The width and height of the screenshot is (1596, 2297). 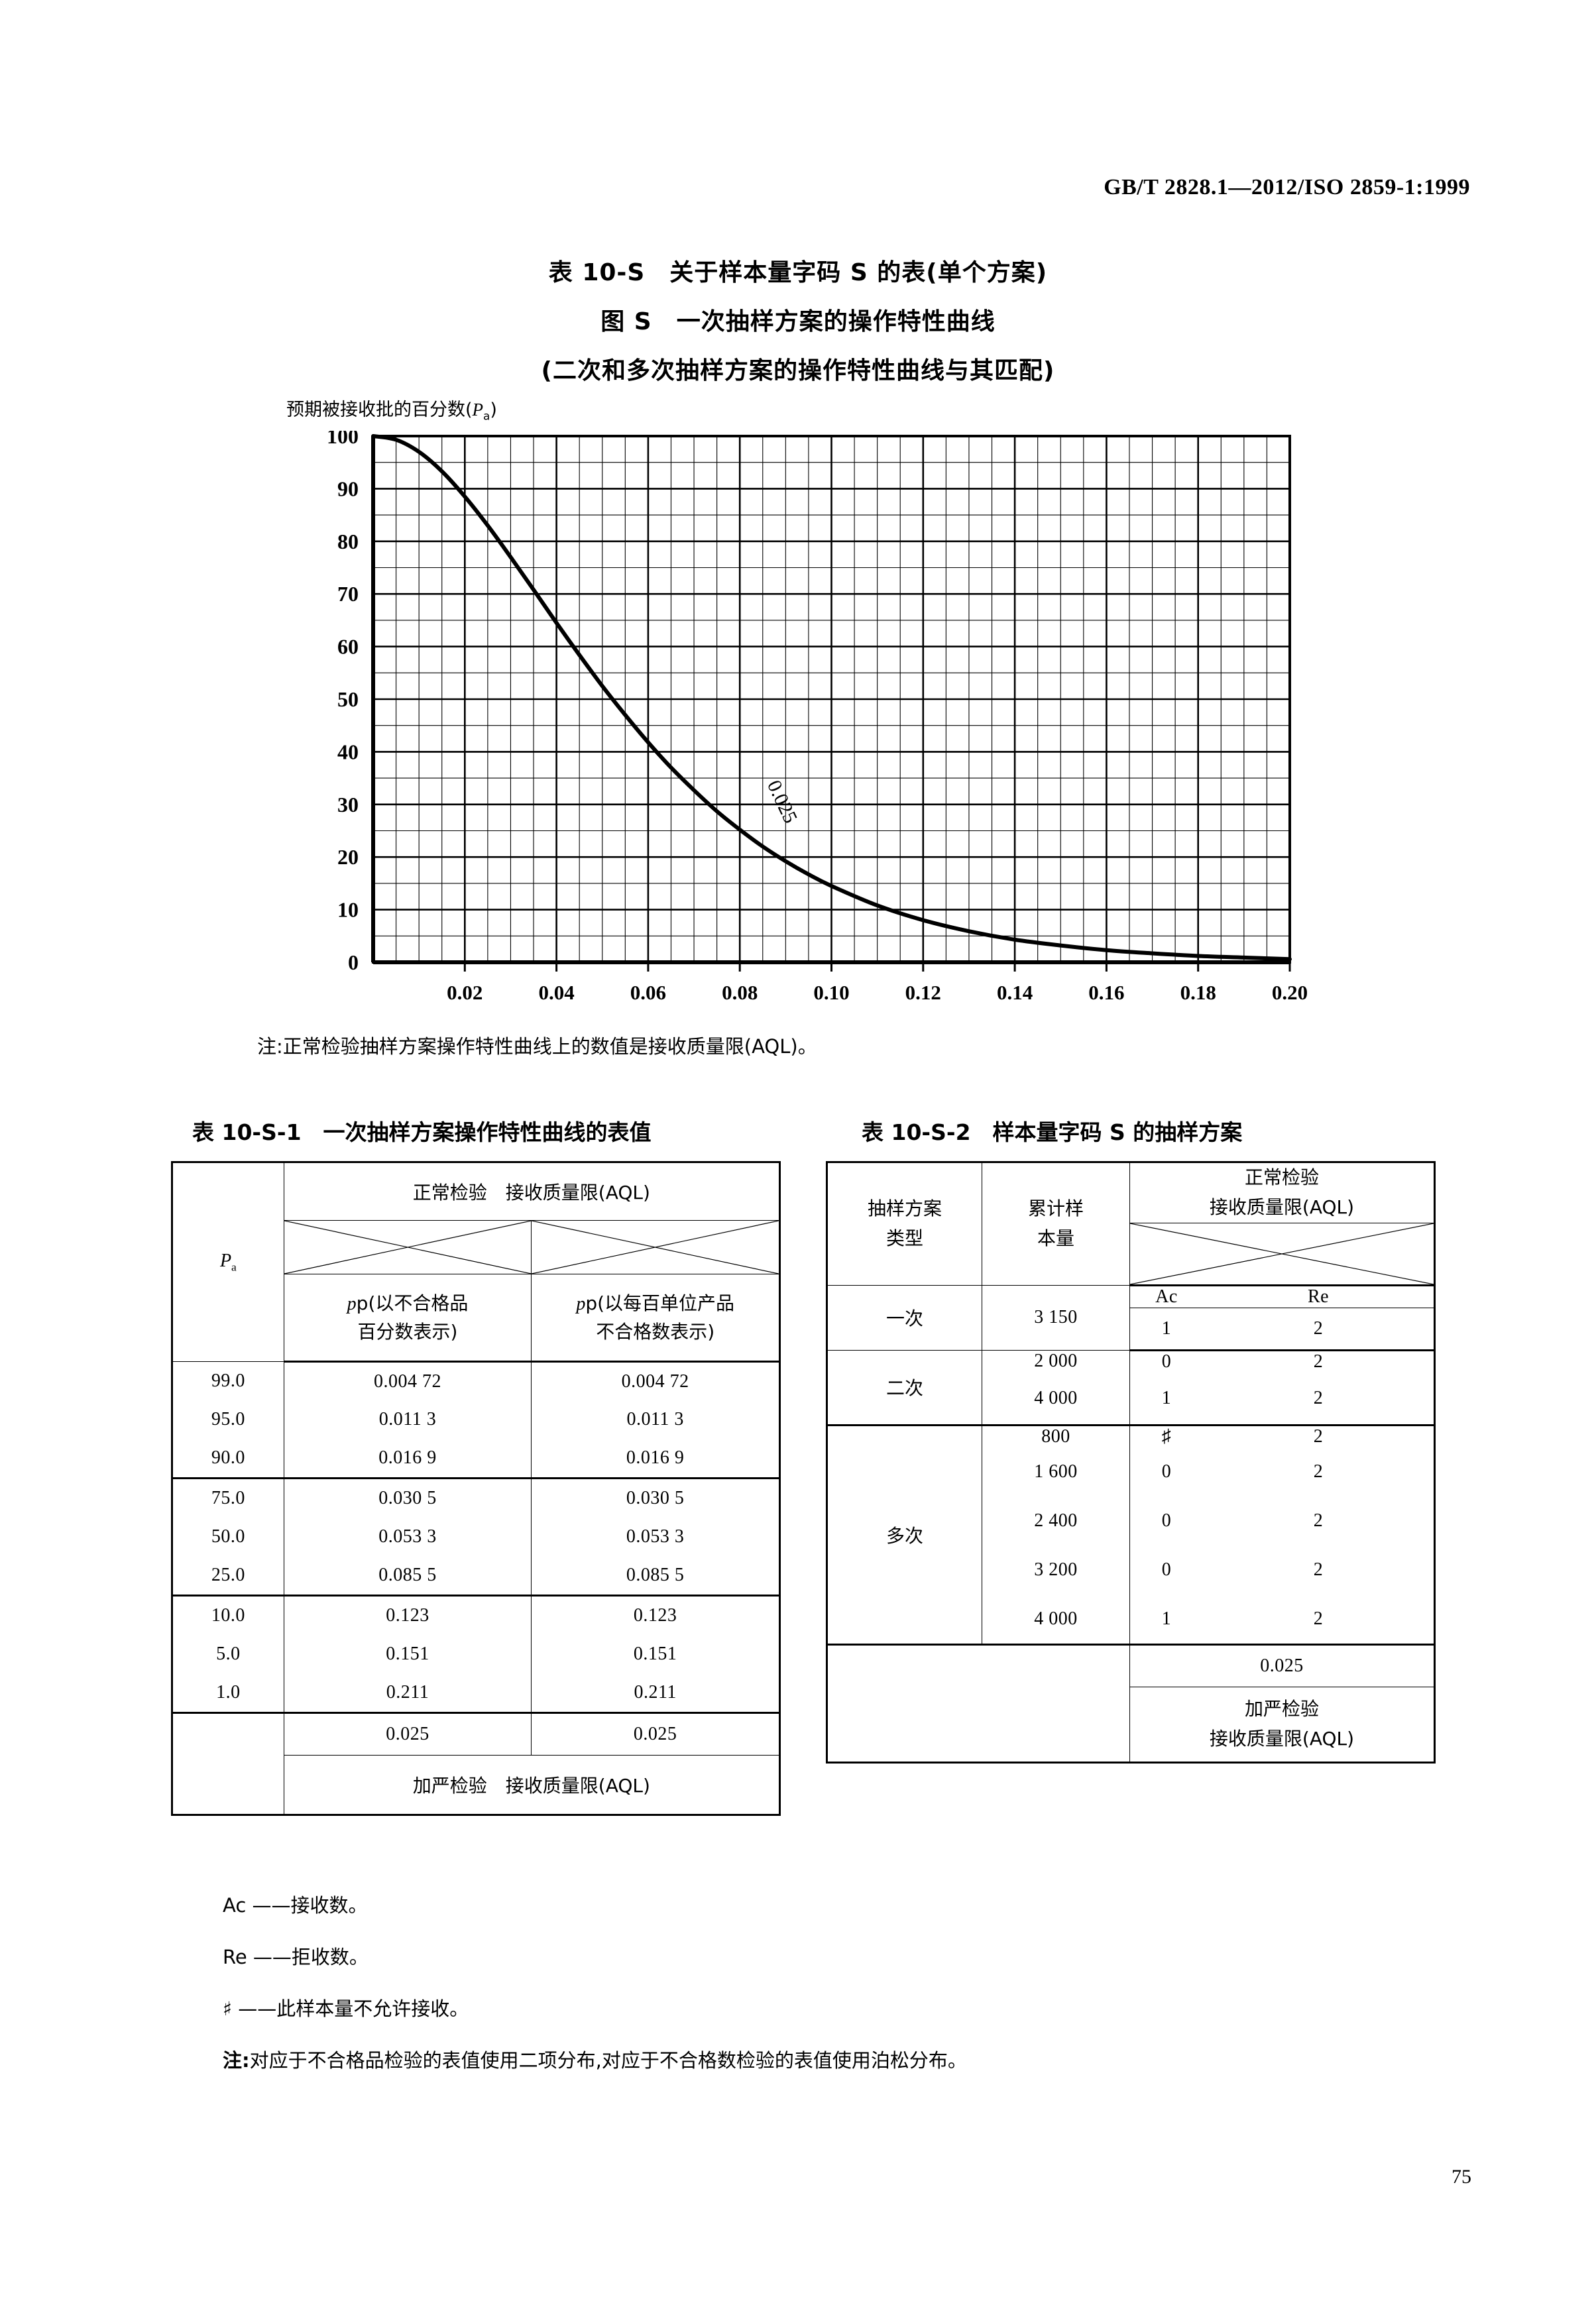 I want to click on footnote-note-label: 注:, so click(x=236, y=2060).